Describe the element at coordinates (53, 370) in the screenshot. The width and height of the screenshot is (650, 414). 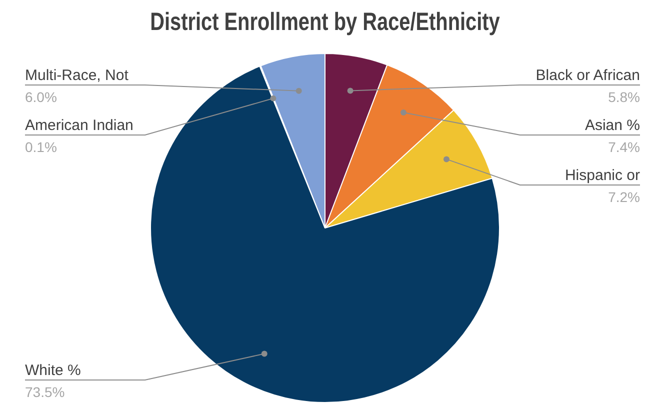
I see `slice-label: White %` at that location.